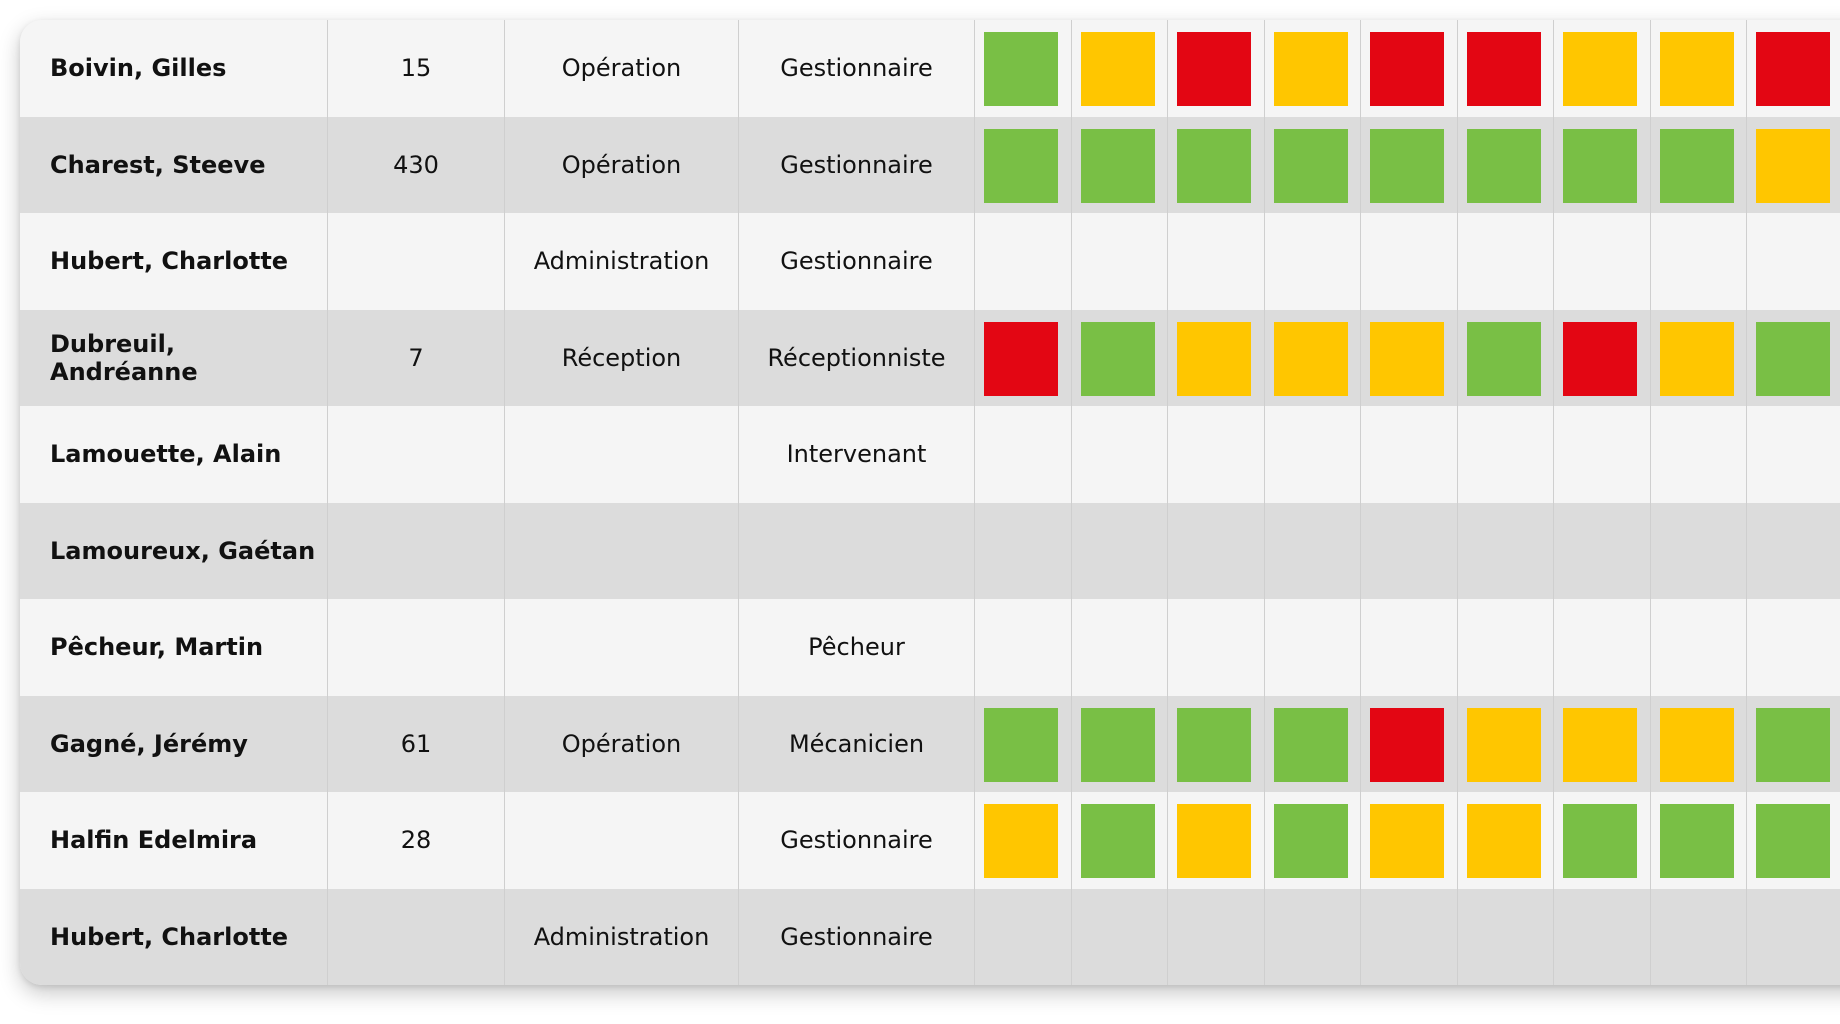  Describe the element at coordinates (930, 165) in the screenshot. I see `table-row: Charest, Steeve 430 Opération Gestionnaire` at that location.